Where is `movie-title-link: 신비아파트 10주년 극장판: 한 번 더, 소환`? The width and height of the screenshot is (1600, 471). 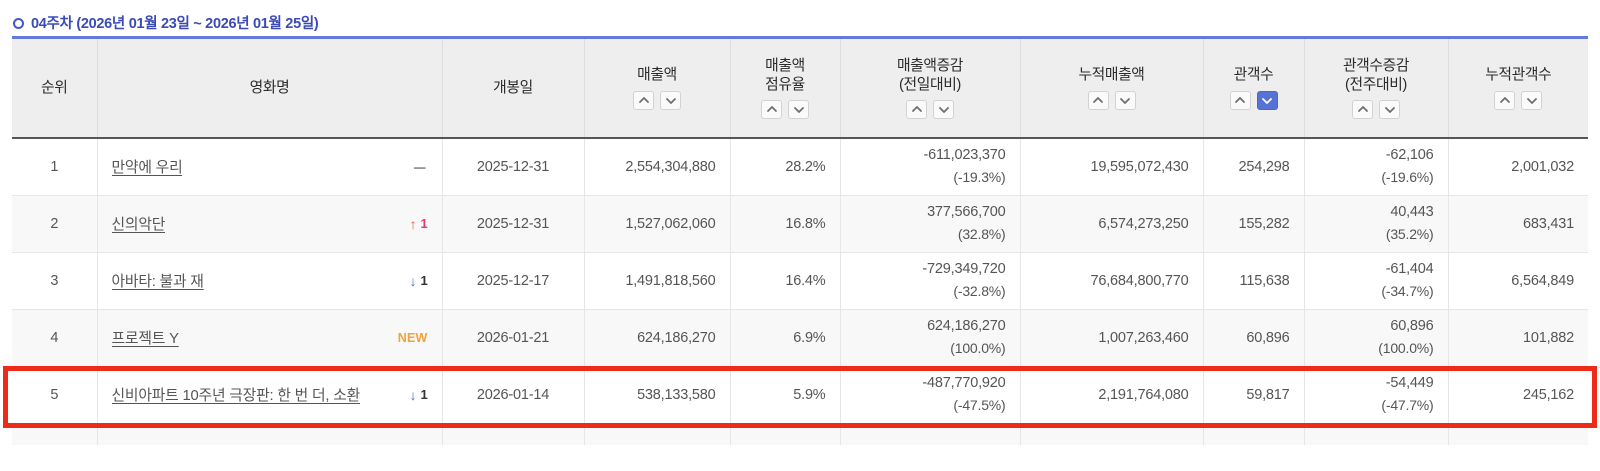
movie-title-link: 신비아파트 10주년 극장판: 한 번 더, 소환 is located at coordinates (236, 396).